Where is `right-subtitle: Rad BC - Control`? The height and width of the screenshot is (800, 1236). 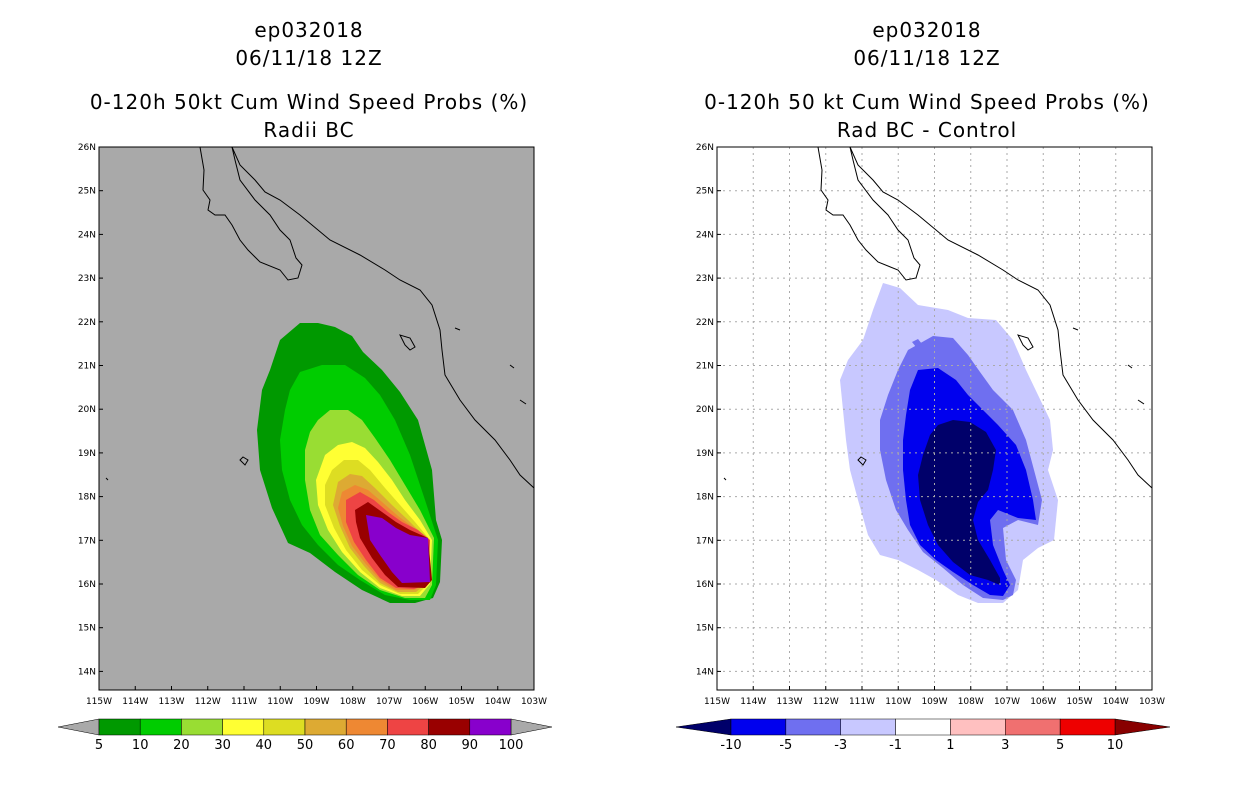 right-subtitle: Rad BC - Control is located at coordinates (927, 130).